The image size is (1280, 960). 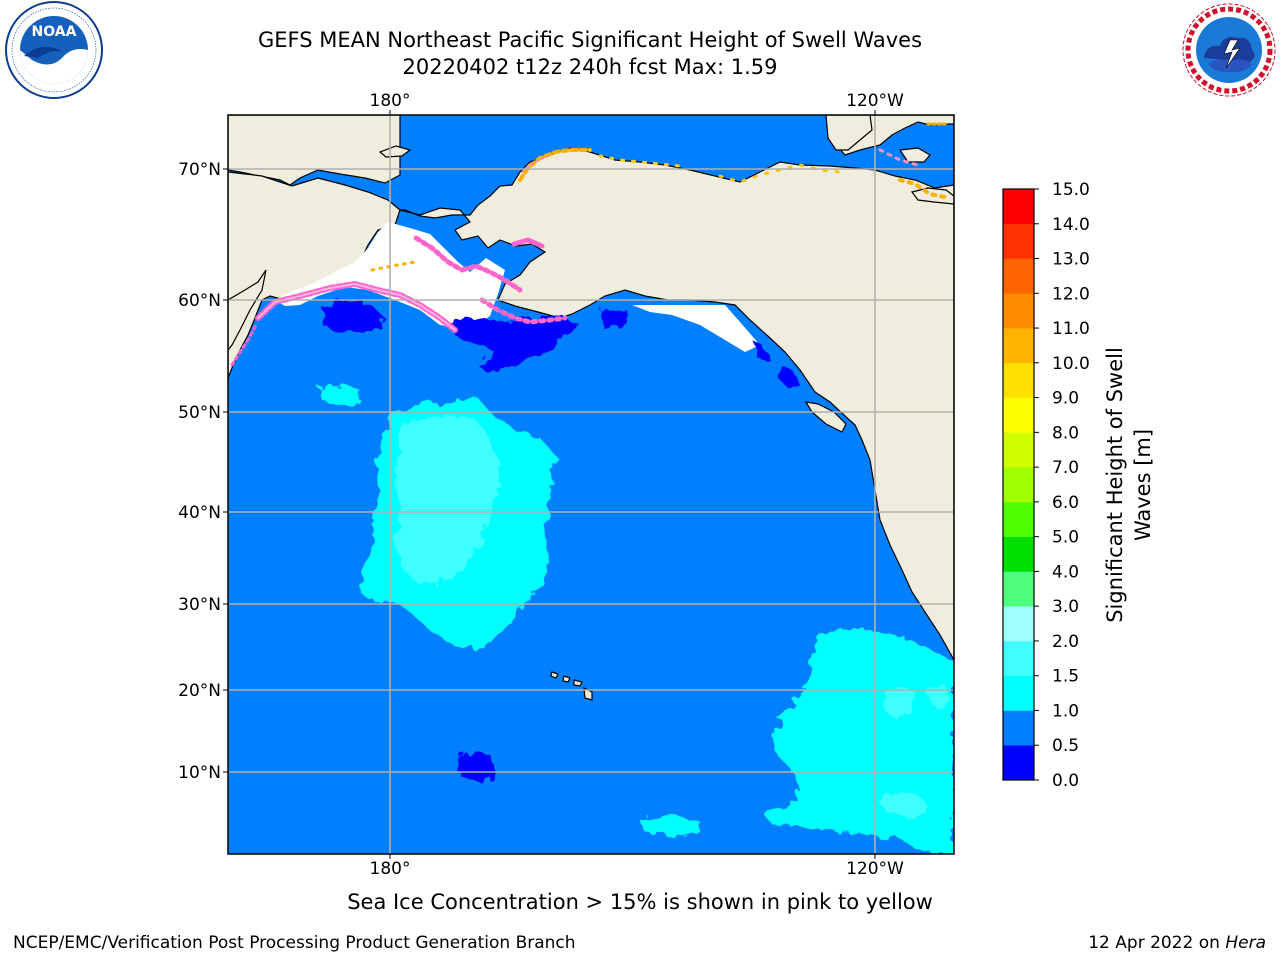 What do you see at coordinates (875, 101) in the screenshot?
I see `lon-tick-top-1: 120°W` at bounding box center [875, 101].